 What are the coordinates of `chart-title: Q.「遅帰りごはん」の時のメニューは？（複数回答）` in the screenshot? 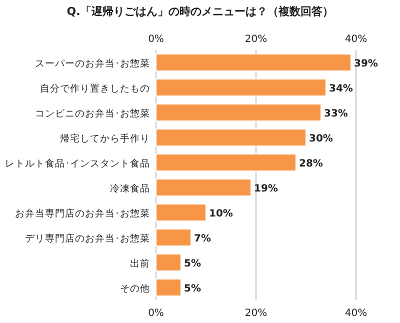 It's located at (200, 11).